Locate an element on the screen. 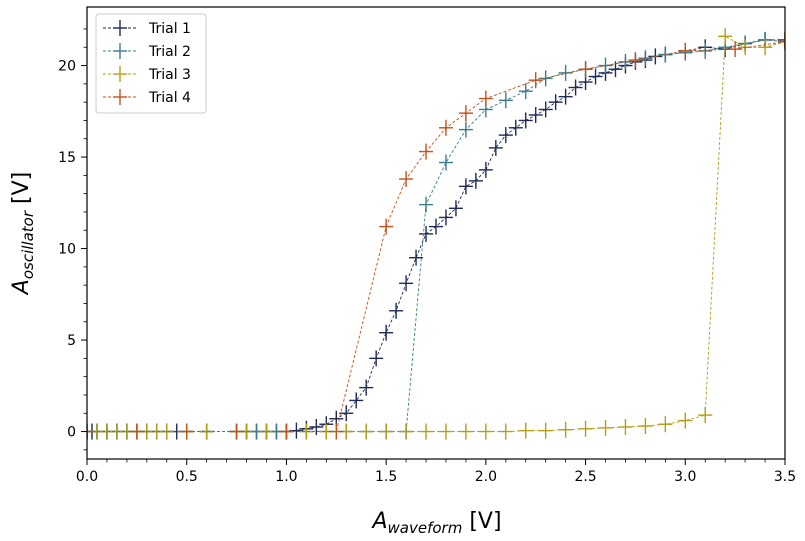 The width and height of the screenshot is (805, 541). legend-item: Trial 3 is located at coordinates (147, 74).